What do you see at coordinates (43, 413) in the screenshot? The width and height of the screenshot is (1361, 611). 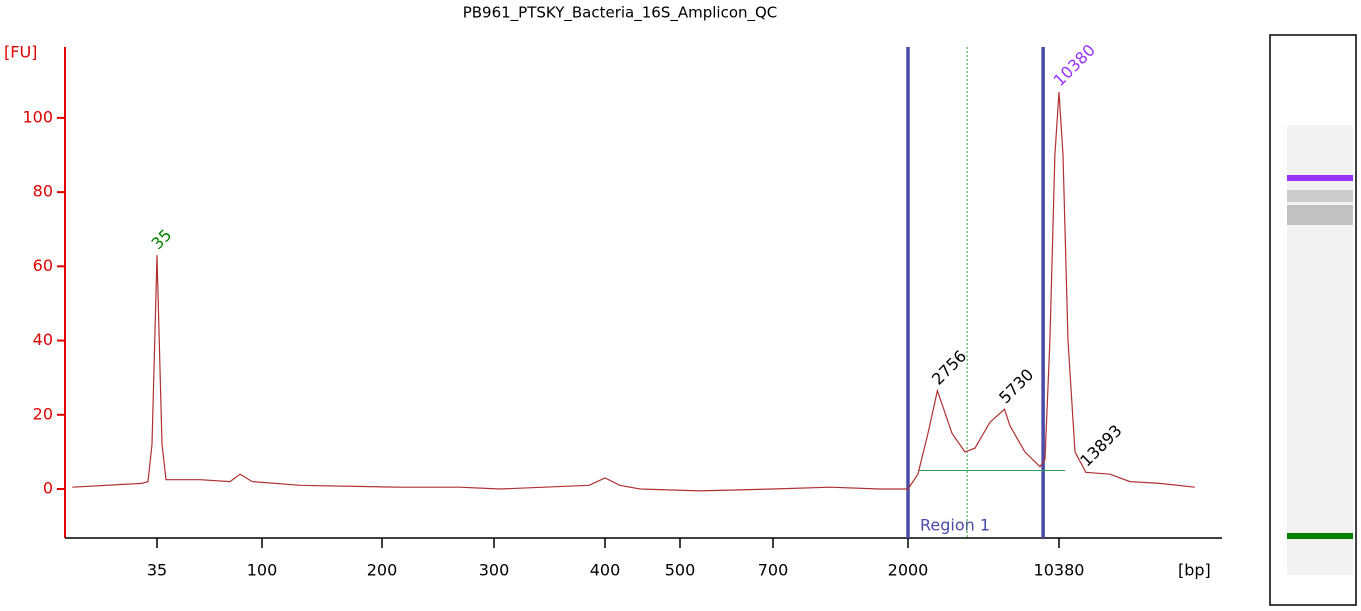 I see `y-tick-label: 20` at bounding box center [43, 413].